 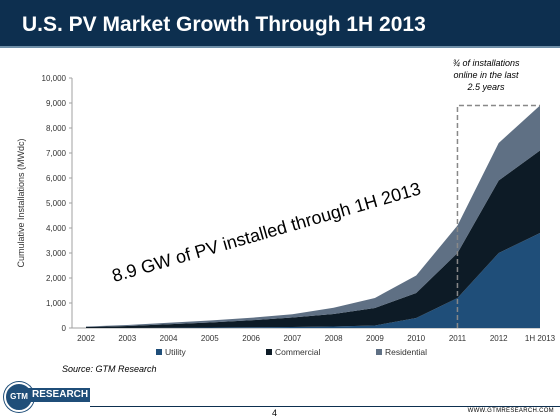 I want to click on gtm-research-logo: GTM RESEARCH, so click(x=47, y=397).